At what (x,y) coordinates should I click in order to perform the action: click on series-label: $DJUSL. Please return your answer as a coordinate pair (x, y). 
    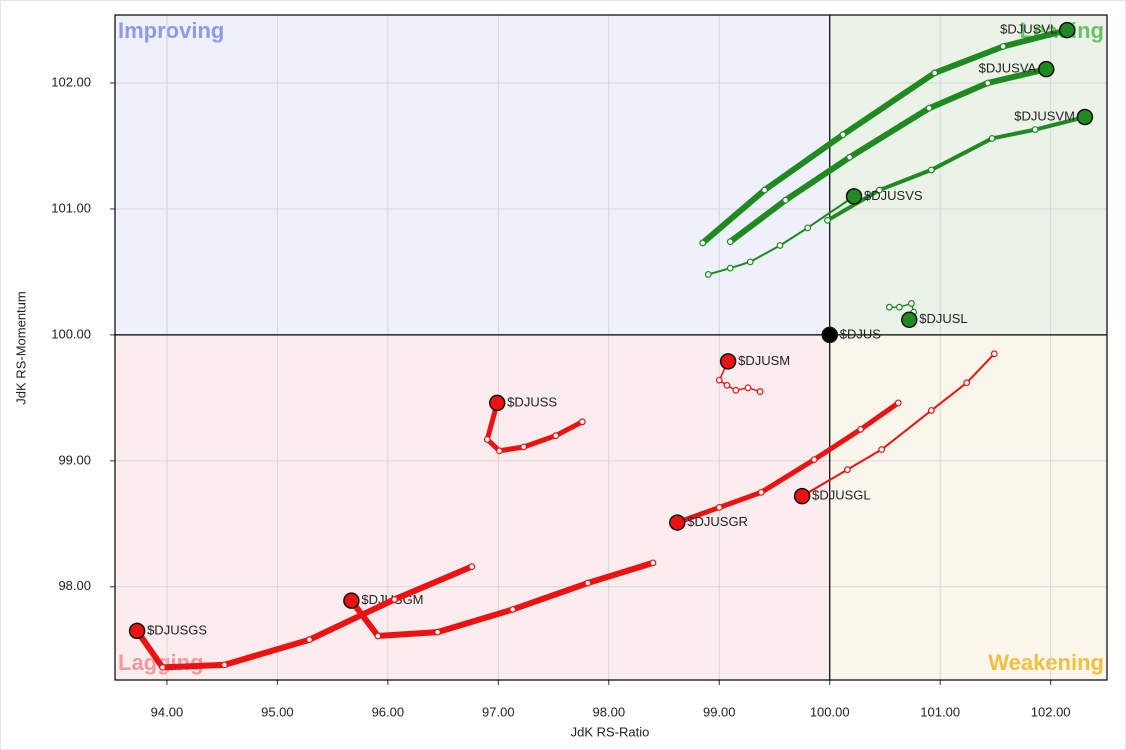
    Looking at the image, I should click on (943, 318).